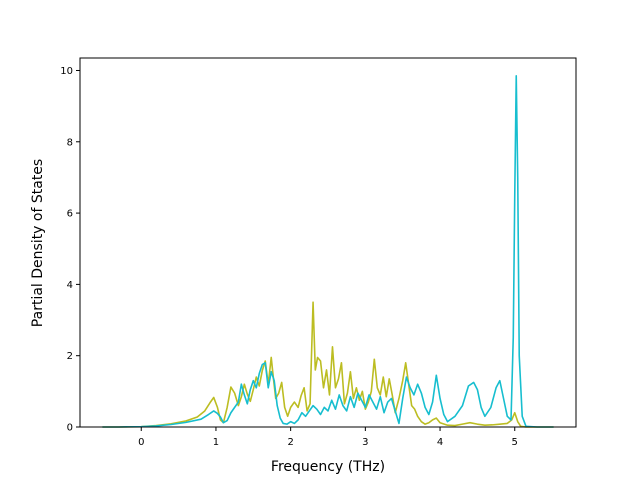 This screenshot has height=480, width=640. Describe the element at coordinates (70, 356) in the screenshot. I see `y-tick-label: 2` at that location.